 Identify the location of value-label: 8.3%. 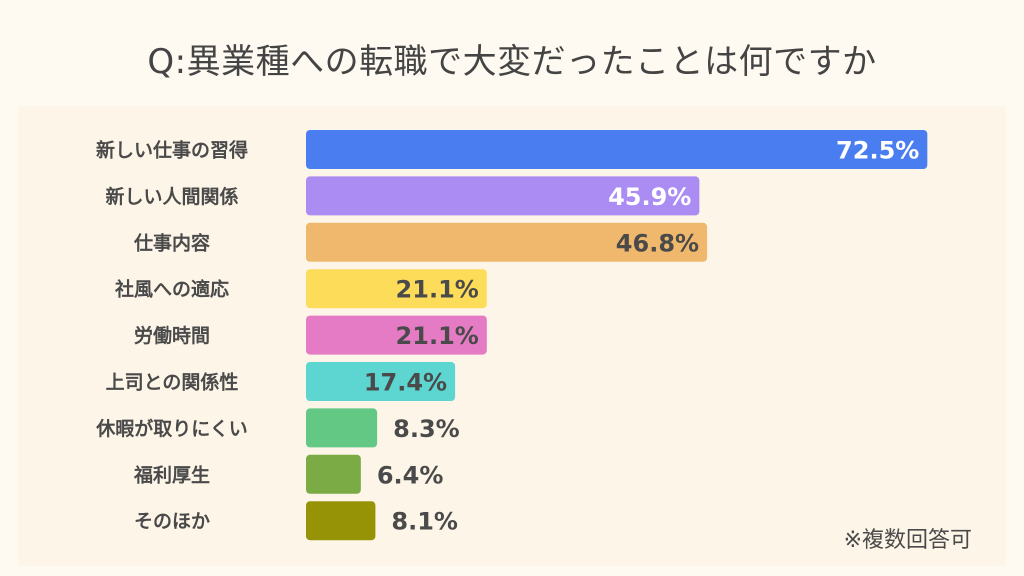
(426, 429).